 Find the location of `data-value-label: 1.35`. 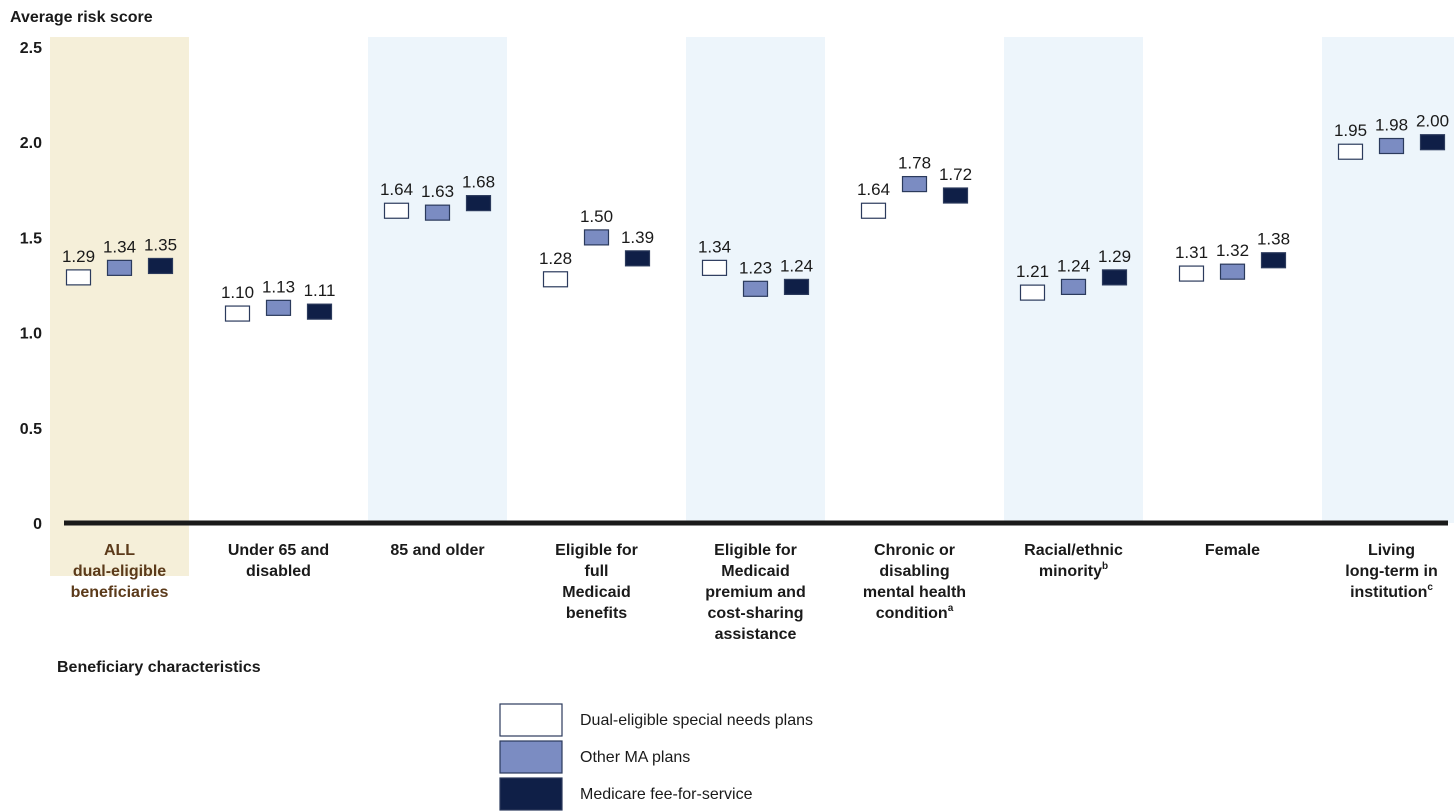

data-value-label: 1.35 is located at coordinates (160, 244).